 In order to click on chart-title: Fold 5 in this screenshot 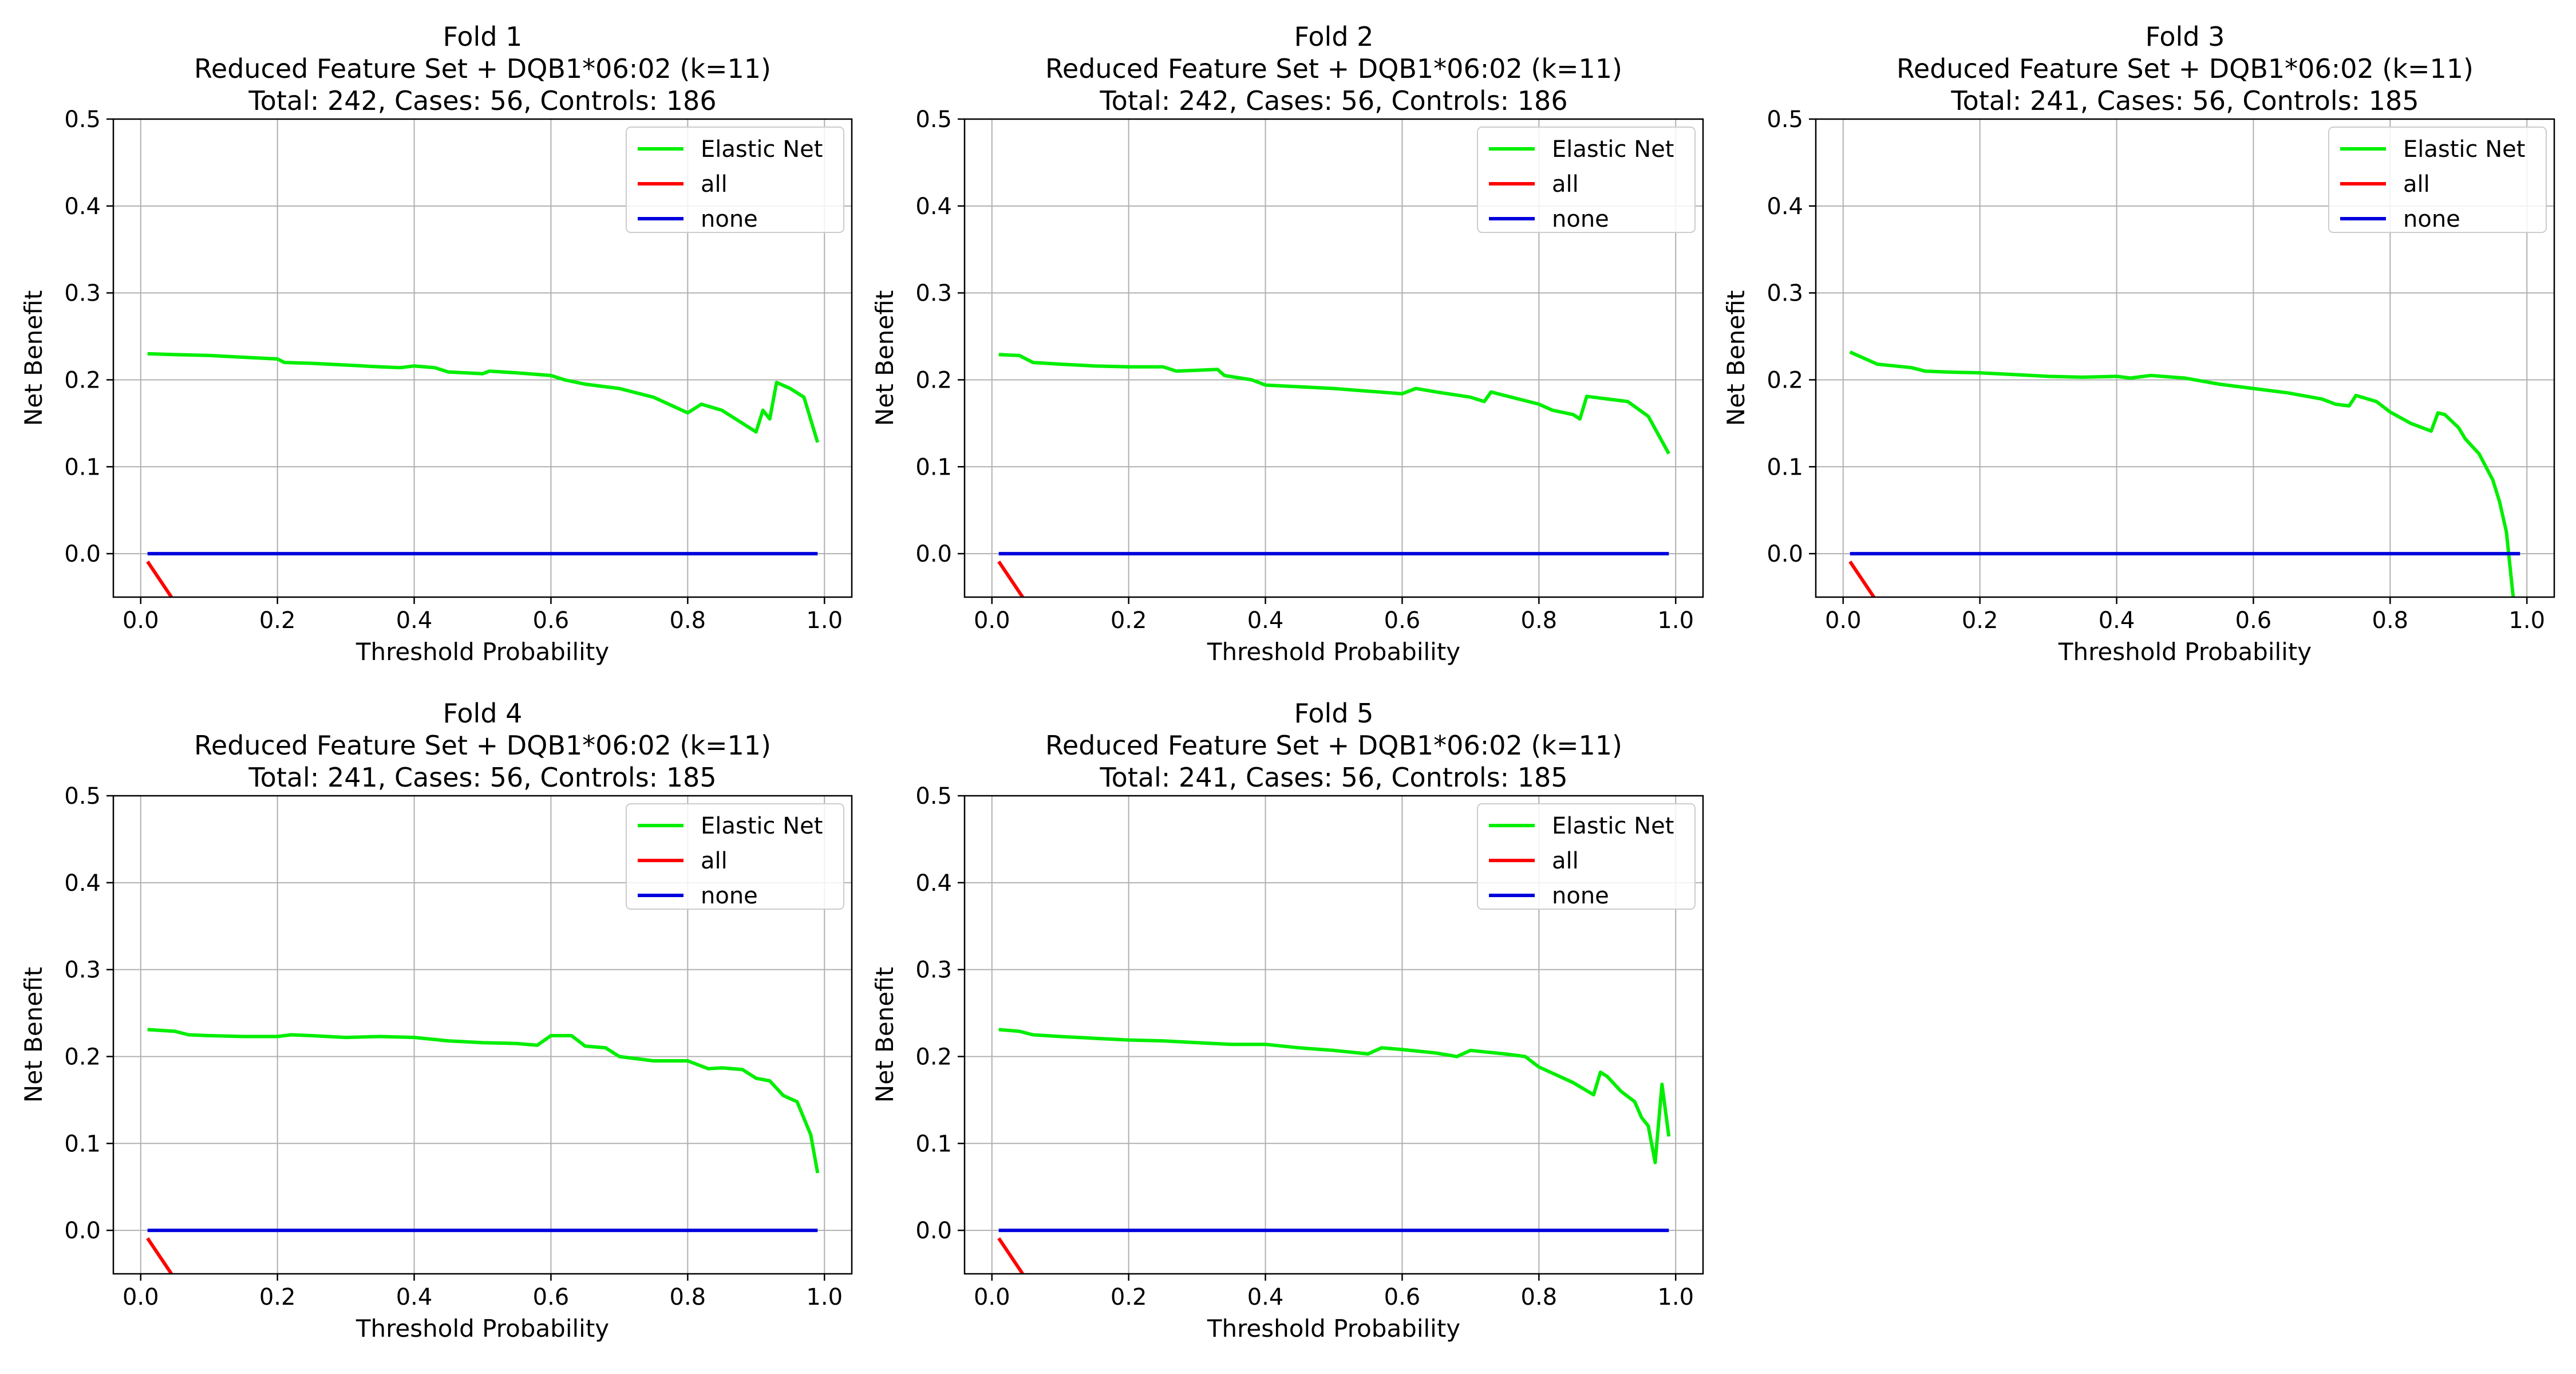, I will do `click(1334, 714)`.